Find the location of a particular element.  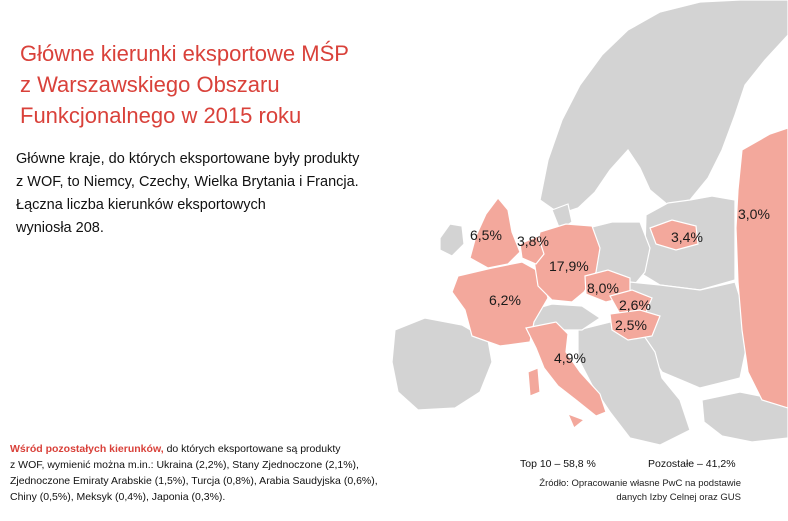

map-germany is located at coordinates (567, 263).